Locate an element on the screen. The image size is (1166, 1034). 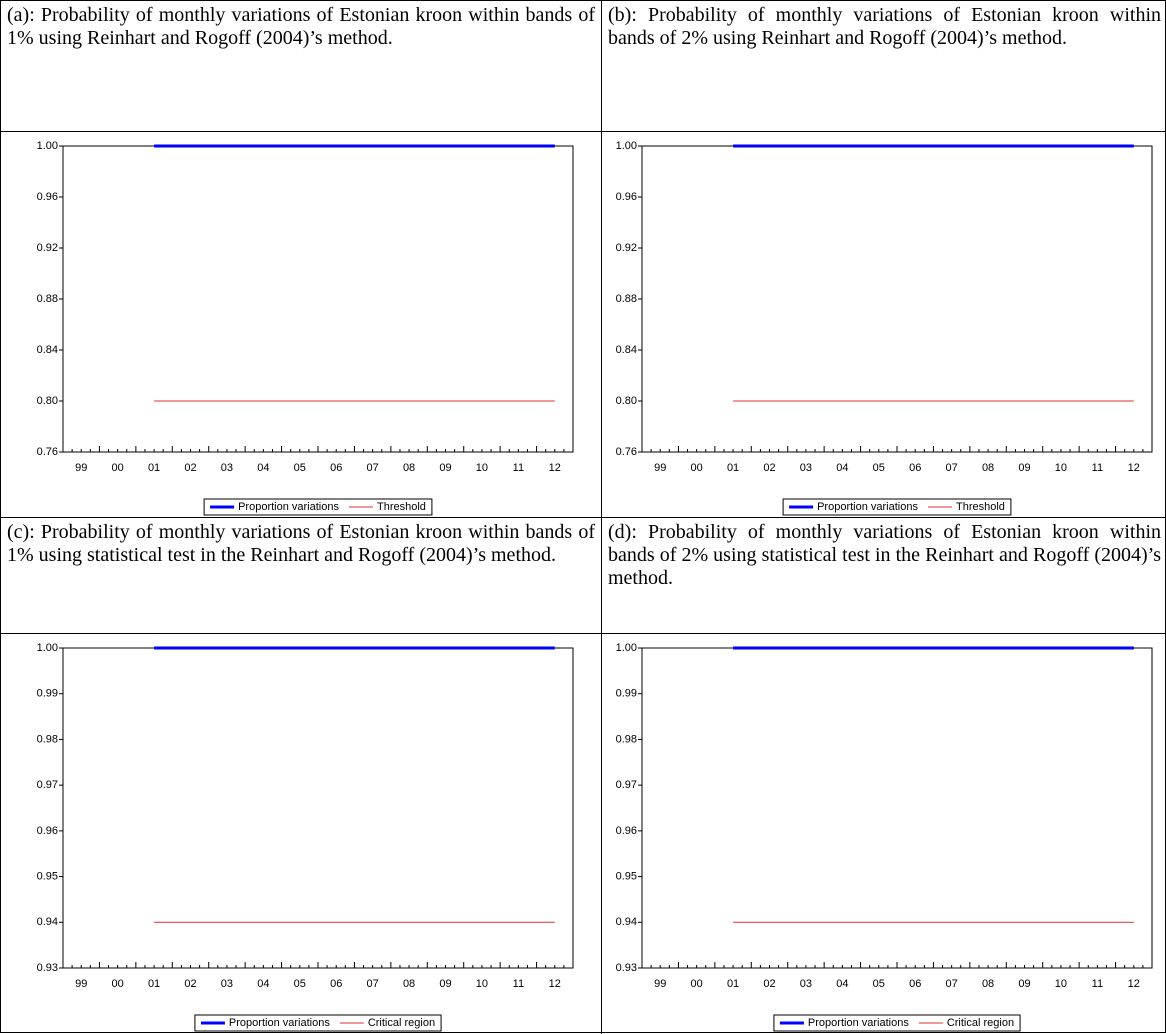
y-tick-label: 0.94 is located at coordinates (47, 922).